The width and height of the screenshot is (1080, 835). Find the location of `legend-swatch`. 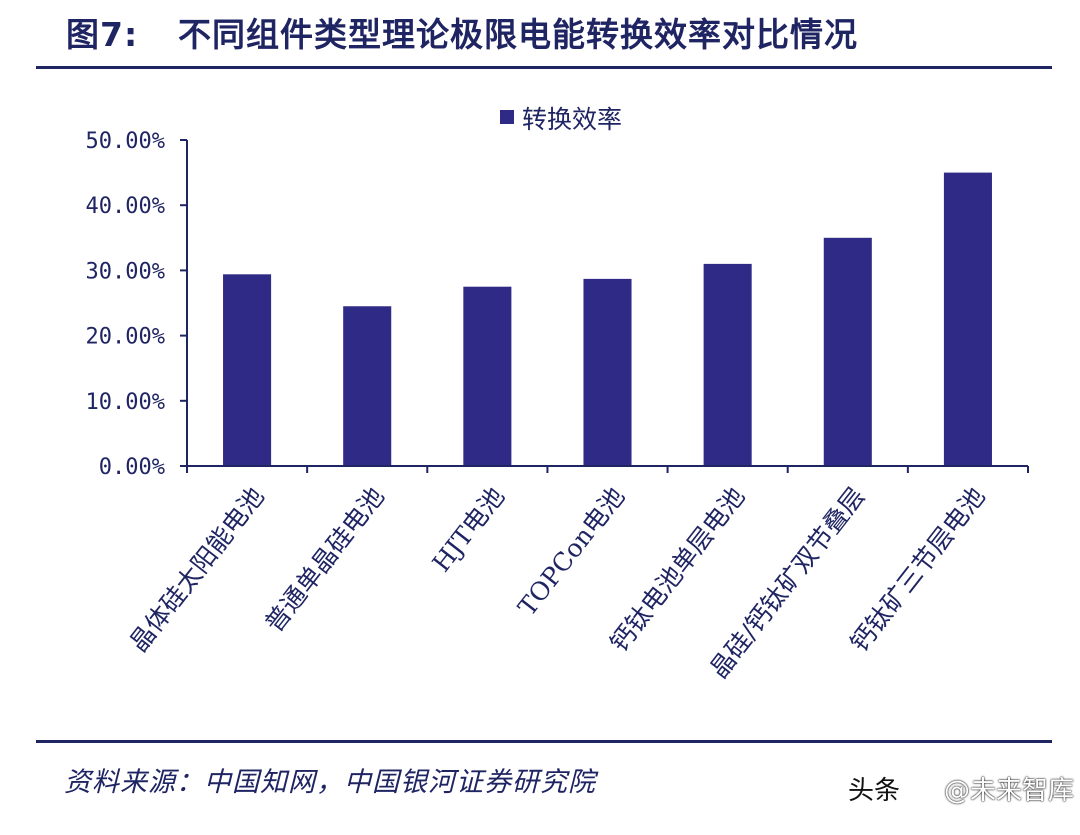

legend-swatch is located at coordinates (507, 117).